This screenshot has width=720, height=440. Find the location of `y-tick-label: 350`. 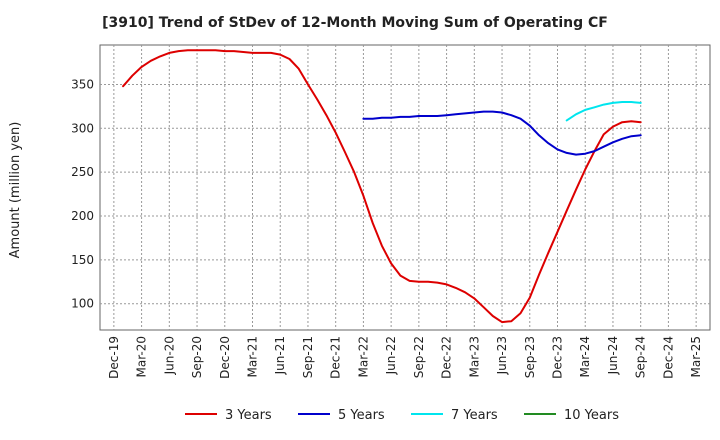

y-tick-label: 350 is located at coordinates (82, 84).